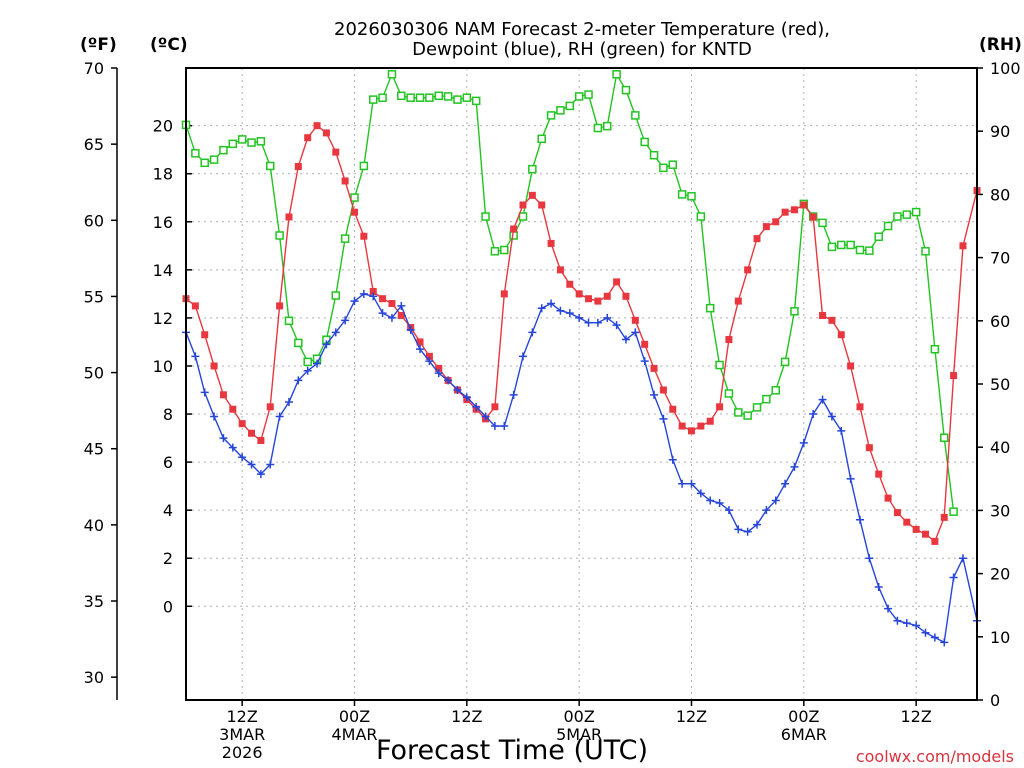 Image resolution: width=1024 pixels, height=768 pixels. What do you see at coordinates (172, 366) in the screenshot?
I see `celsius-axis: 0 2 4 6 8 10 12 14 16 18 20` at bounding box center [172, 366].